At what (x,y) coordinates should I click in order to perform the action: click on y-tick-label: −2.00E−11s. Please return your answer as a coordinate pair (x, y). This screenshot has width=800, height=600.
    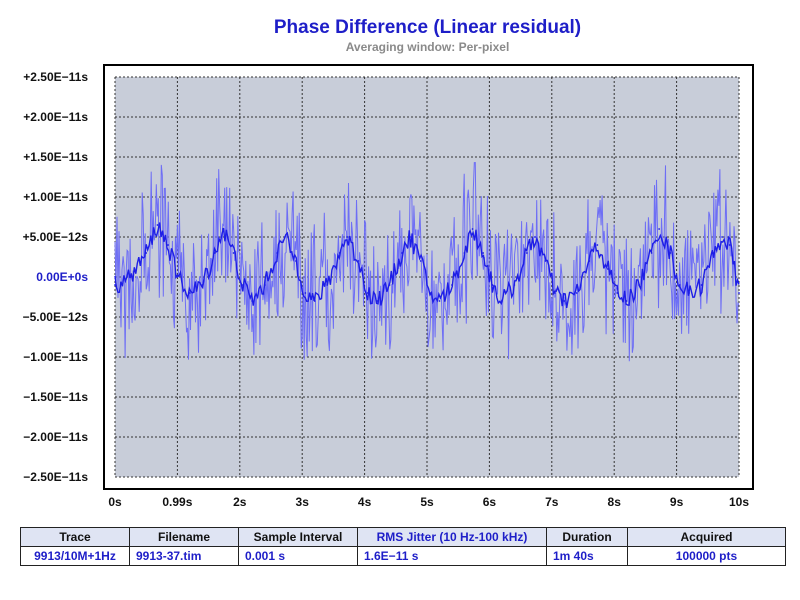
    Looking at the image, I should click on (55, 437).